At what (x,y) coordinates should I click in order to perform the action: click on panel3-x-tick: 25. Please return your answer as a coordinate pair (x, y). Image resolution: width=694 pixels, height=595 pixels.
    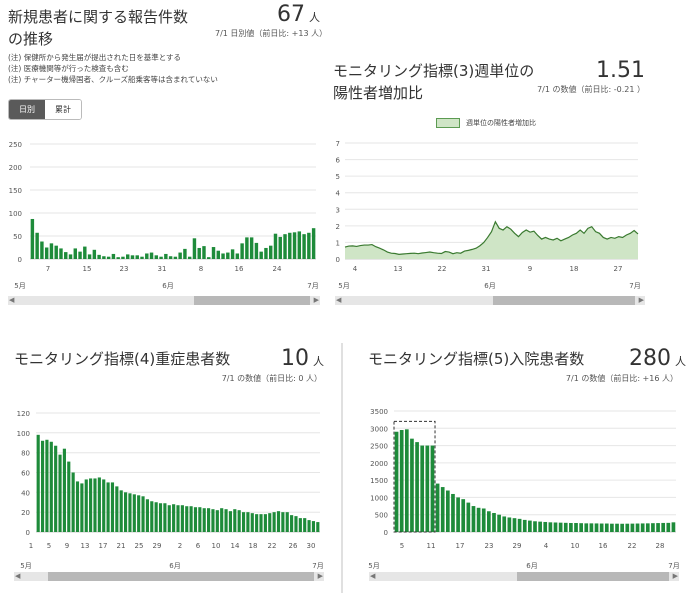
    Looking at the image, I should click on (139, 546).